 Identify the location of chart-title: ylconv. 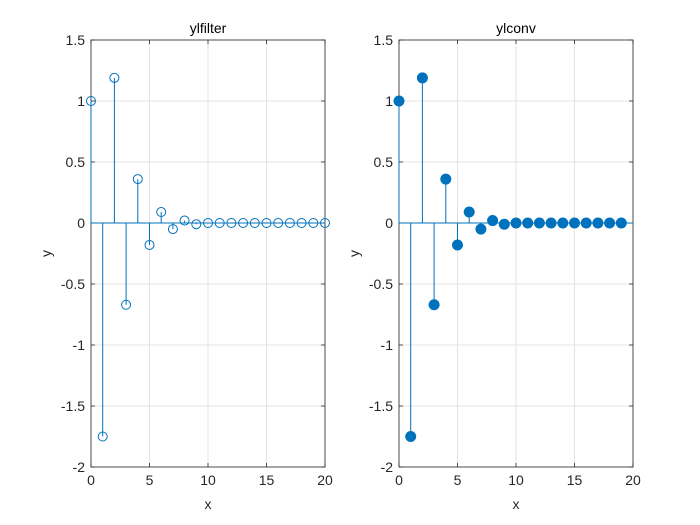
(516, 28).